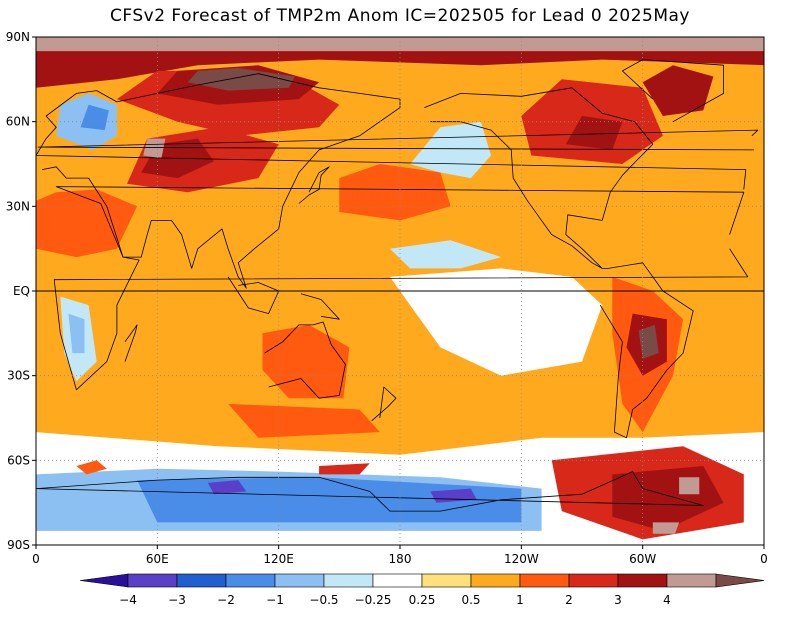 The width and height of the screenshot is (800, 618). Describe the element at coordinates (177, 600) in the screenshot. I see `colorbar-label: −3` at that location.